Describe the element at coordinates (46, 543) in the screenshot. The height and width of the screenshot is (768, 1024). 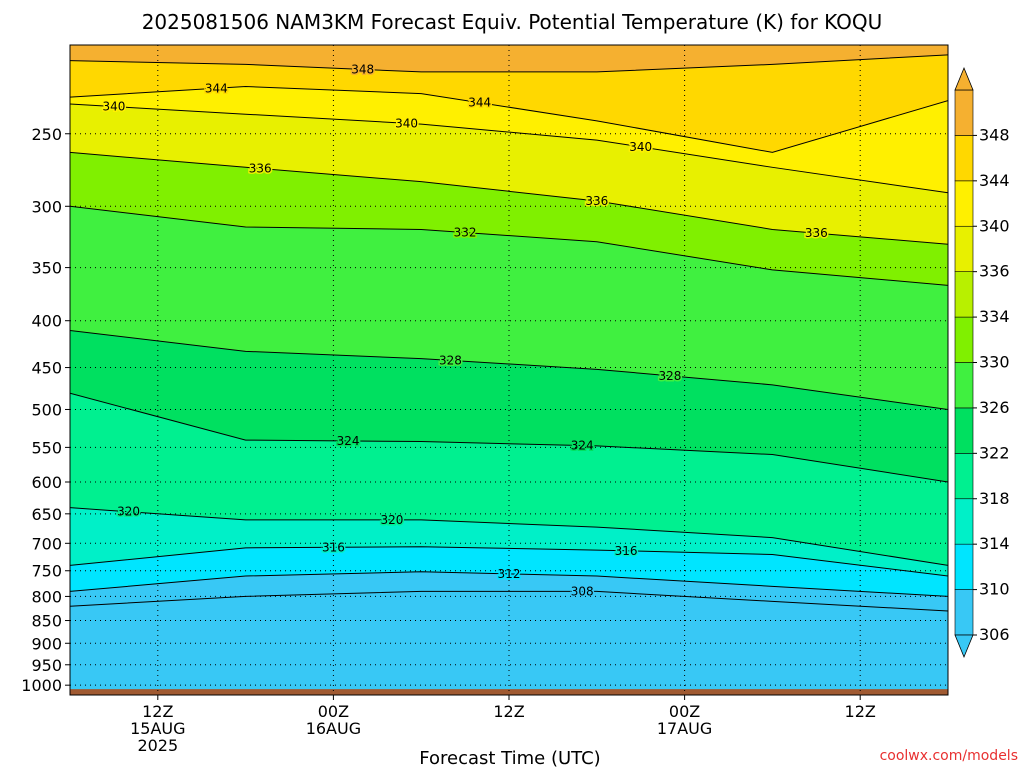
I see `y-tick-label: 700` at that location.